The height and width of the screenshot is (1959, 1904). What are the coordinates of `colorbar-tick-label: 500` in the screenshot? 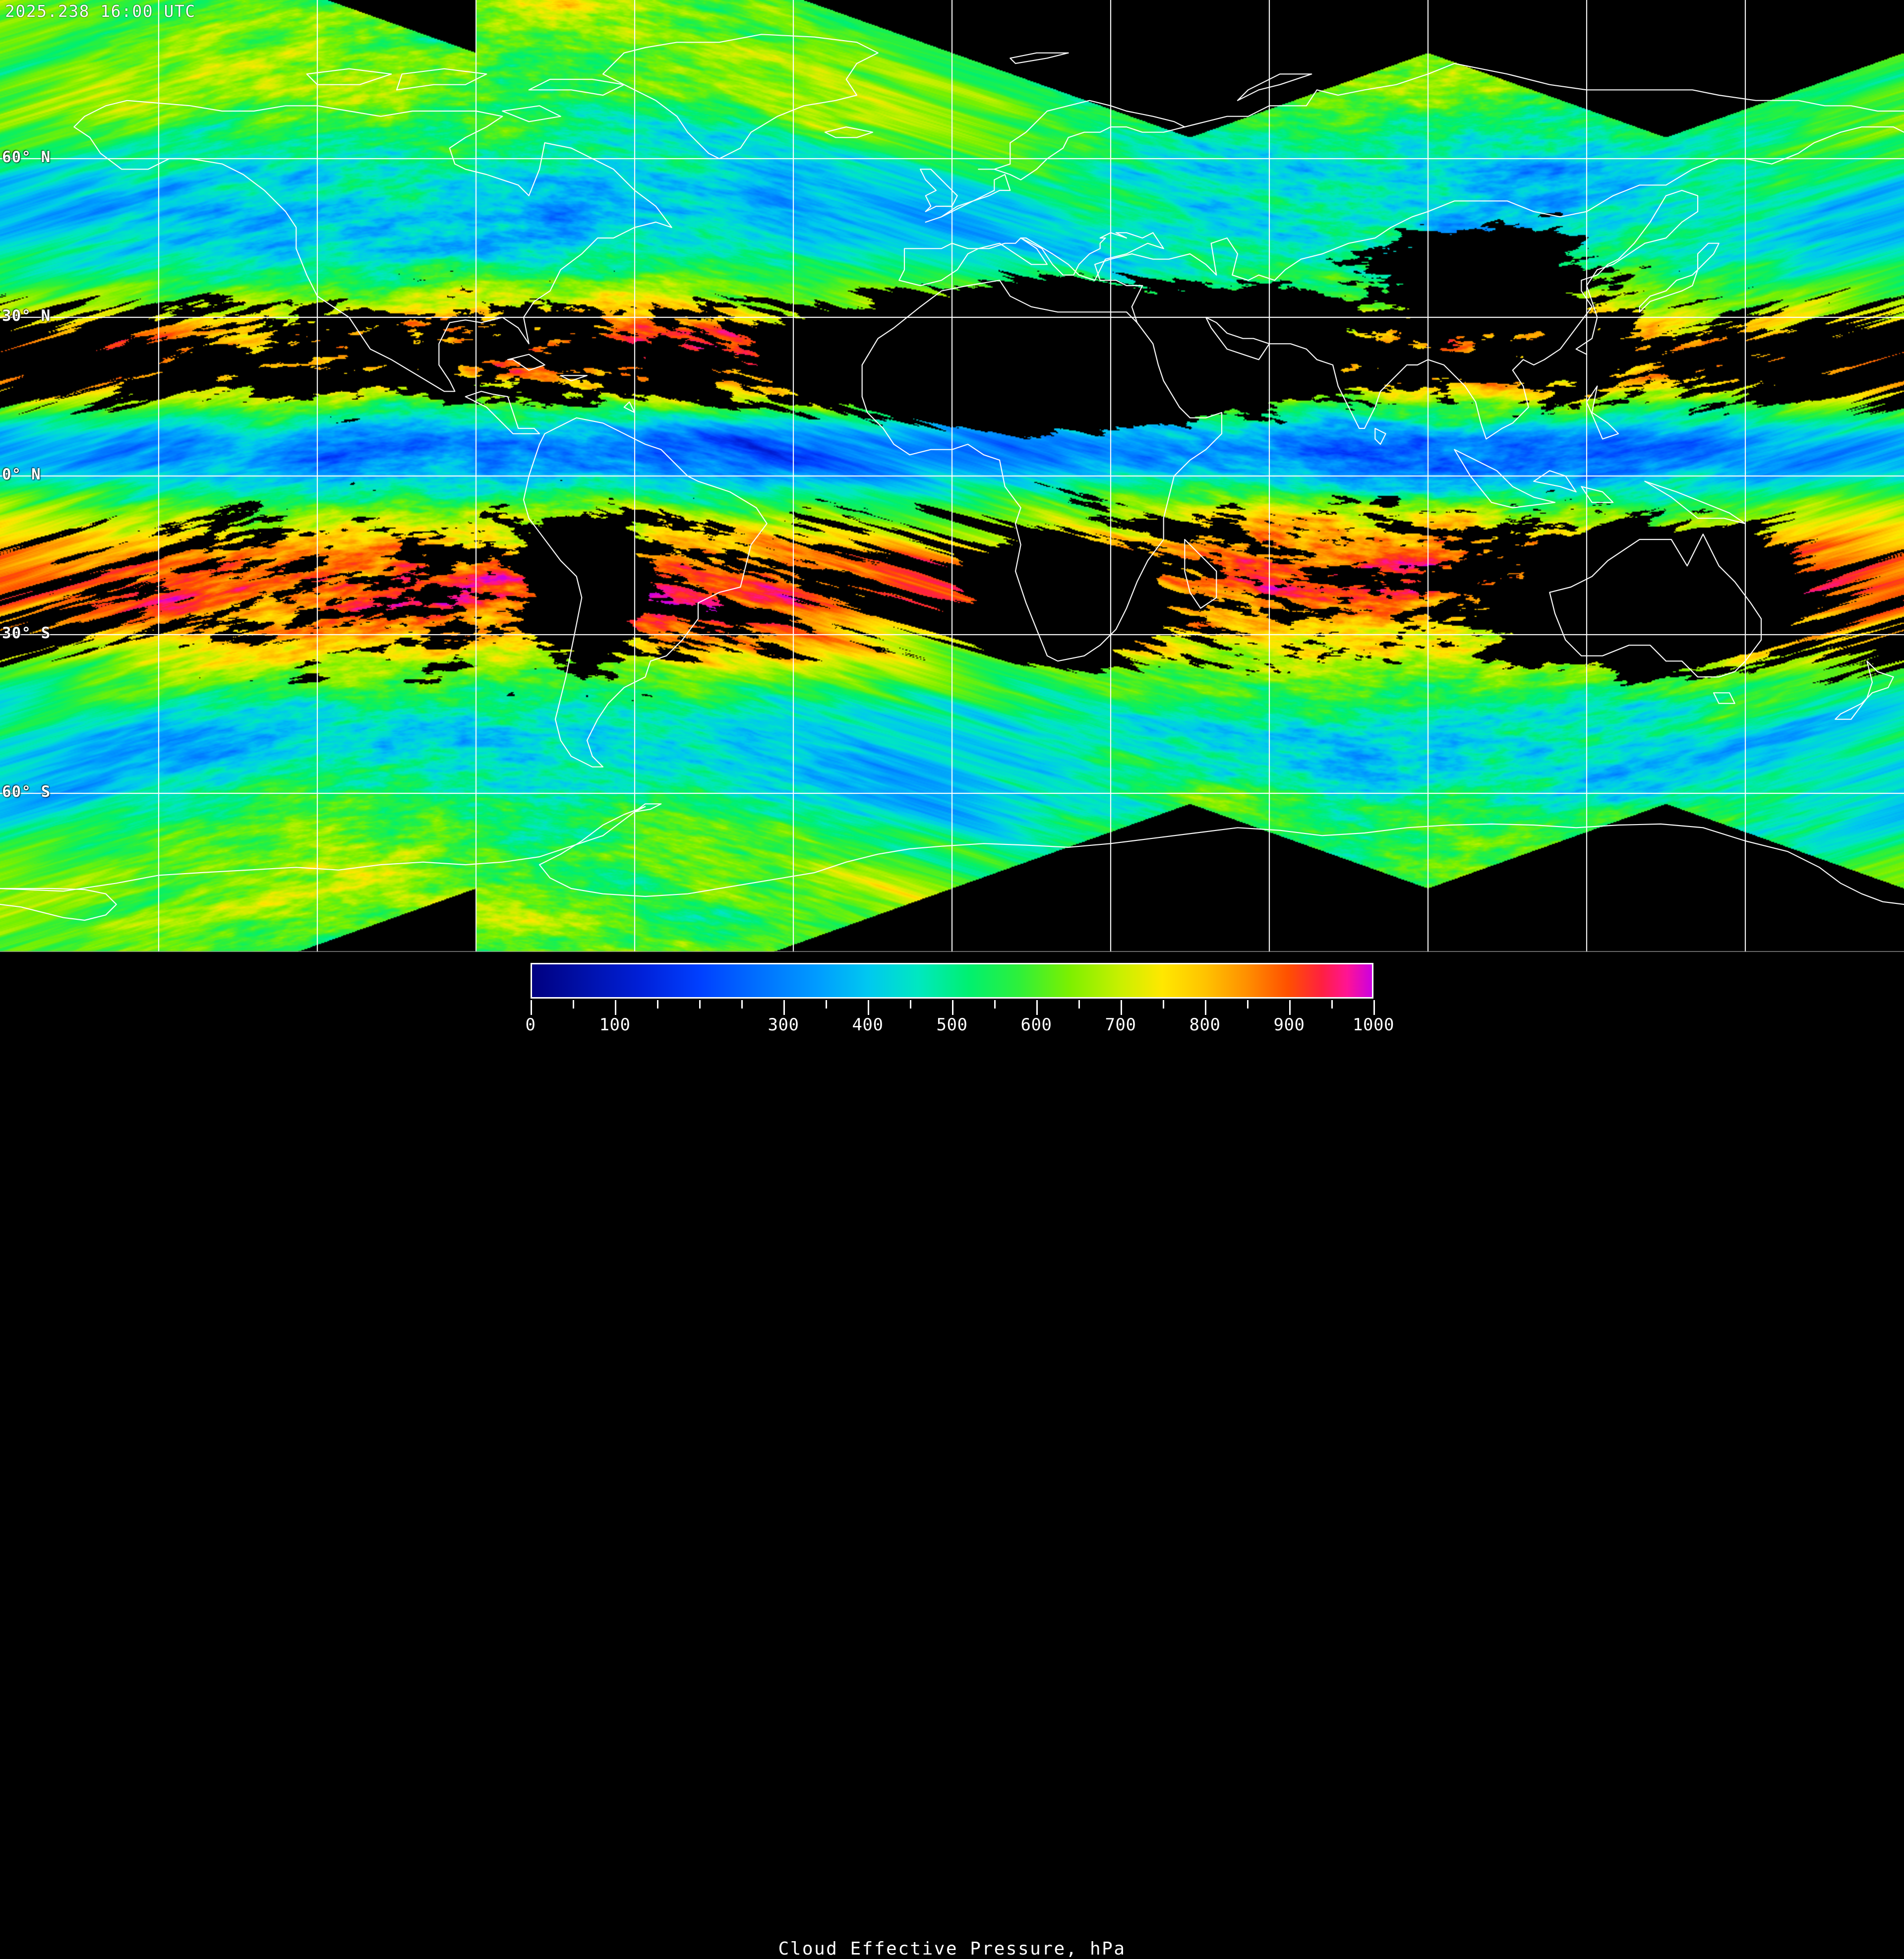 It's located at (952, 1025).